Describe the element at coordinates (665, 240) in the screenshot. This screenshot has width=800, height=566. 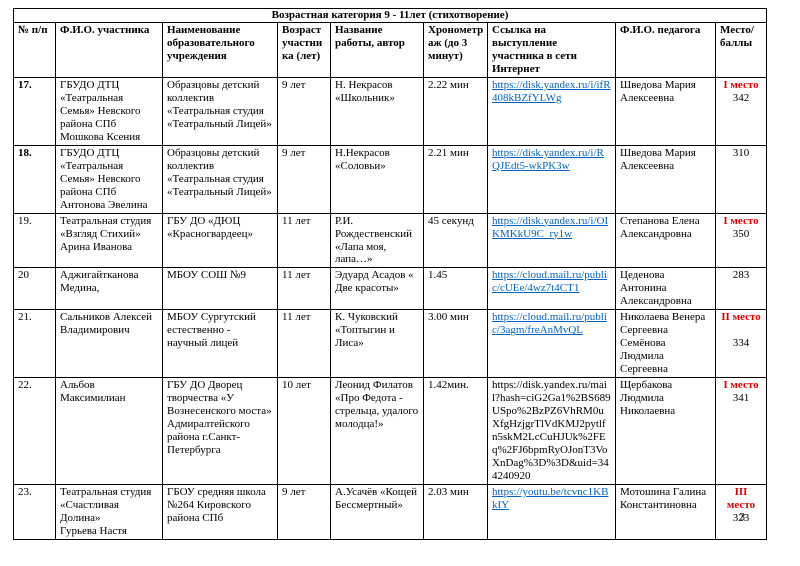
I see `cell-teacher: Степанова Елена Александровна` at that location.